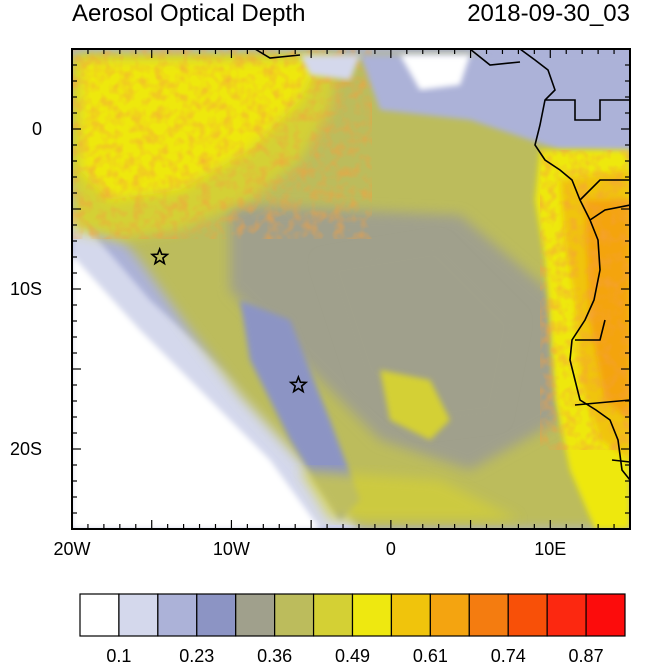 This screenshot has width=650, height=667. I want to click on y-tick-label: 20S, so click(26, 449).